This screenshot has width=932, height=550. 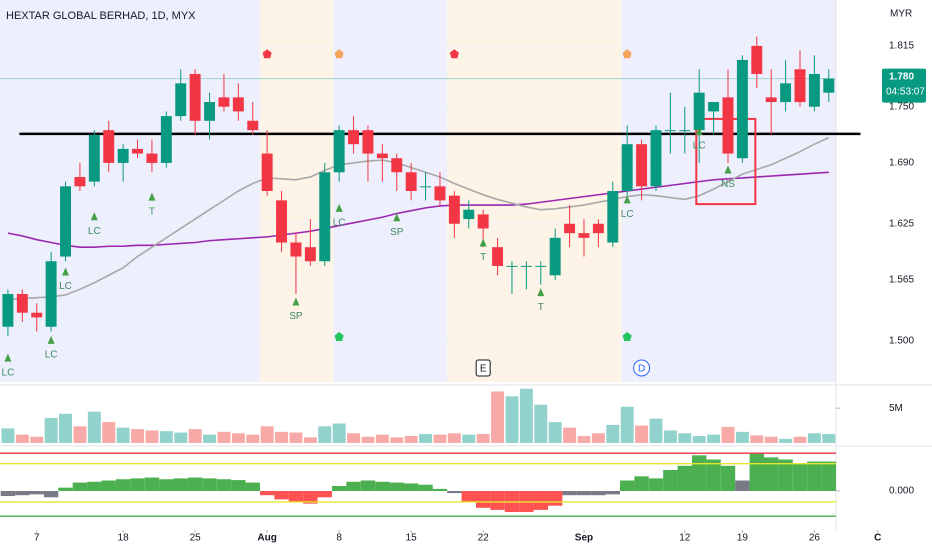 What do you see at coordinates (901, 106) in the screenshot?
I see `y-tick-label: 1.750` at bounding box center [901, 106].